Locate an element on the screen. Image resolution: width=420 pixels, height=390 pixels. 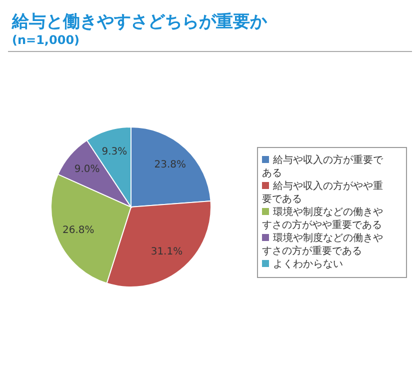
legend-label: よくわからない is located at coordinates (308, 264).